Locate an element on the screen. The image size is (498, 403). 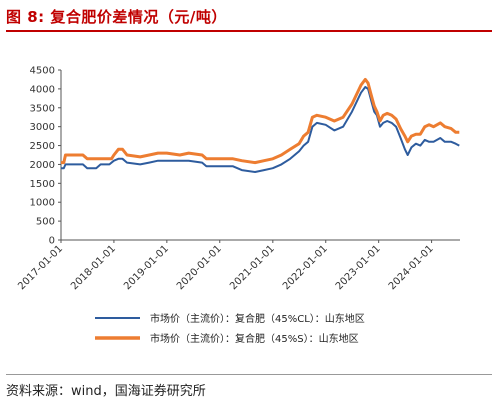
y-tick-label: 500 is located at coordinates (45, 222).